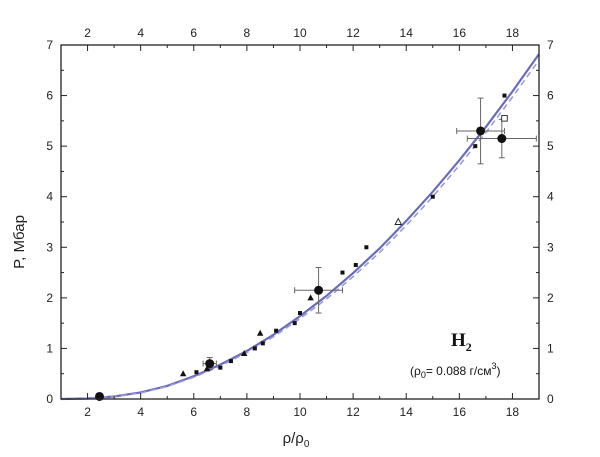 The image size is (600, 457). I want to click on x-tick-label: 6, so click(193, 412).